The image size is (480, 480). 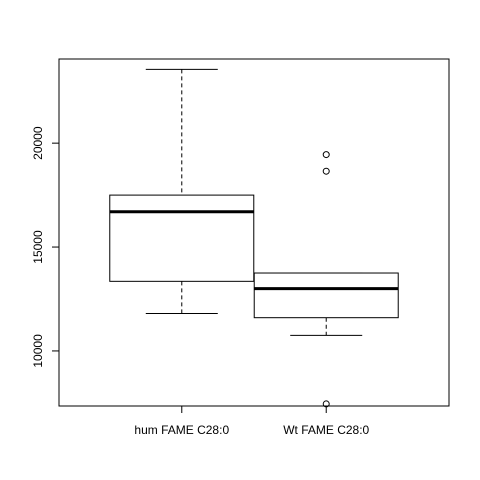 I want to click on y-tick-label: 15000, so click(x=38, y=247).